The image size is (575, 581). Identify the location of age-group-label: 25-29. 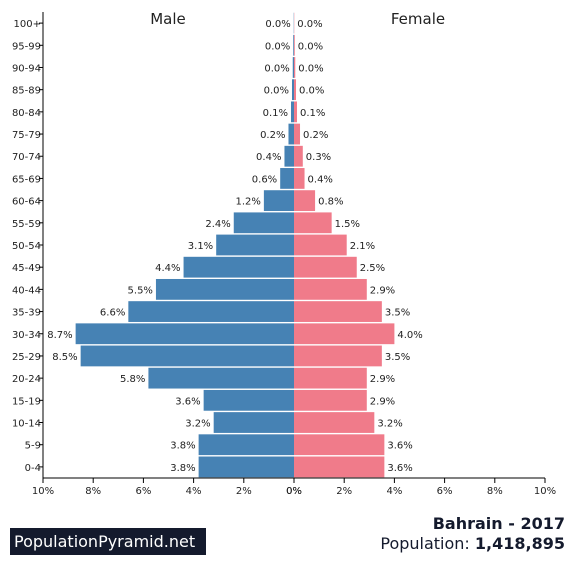
(26, 357).